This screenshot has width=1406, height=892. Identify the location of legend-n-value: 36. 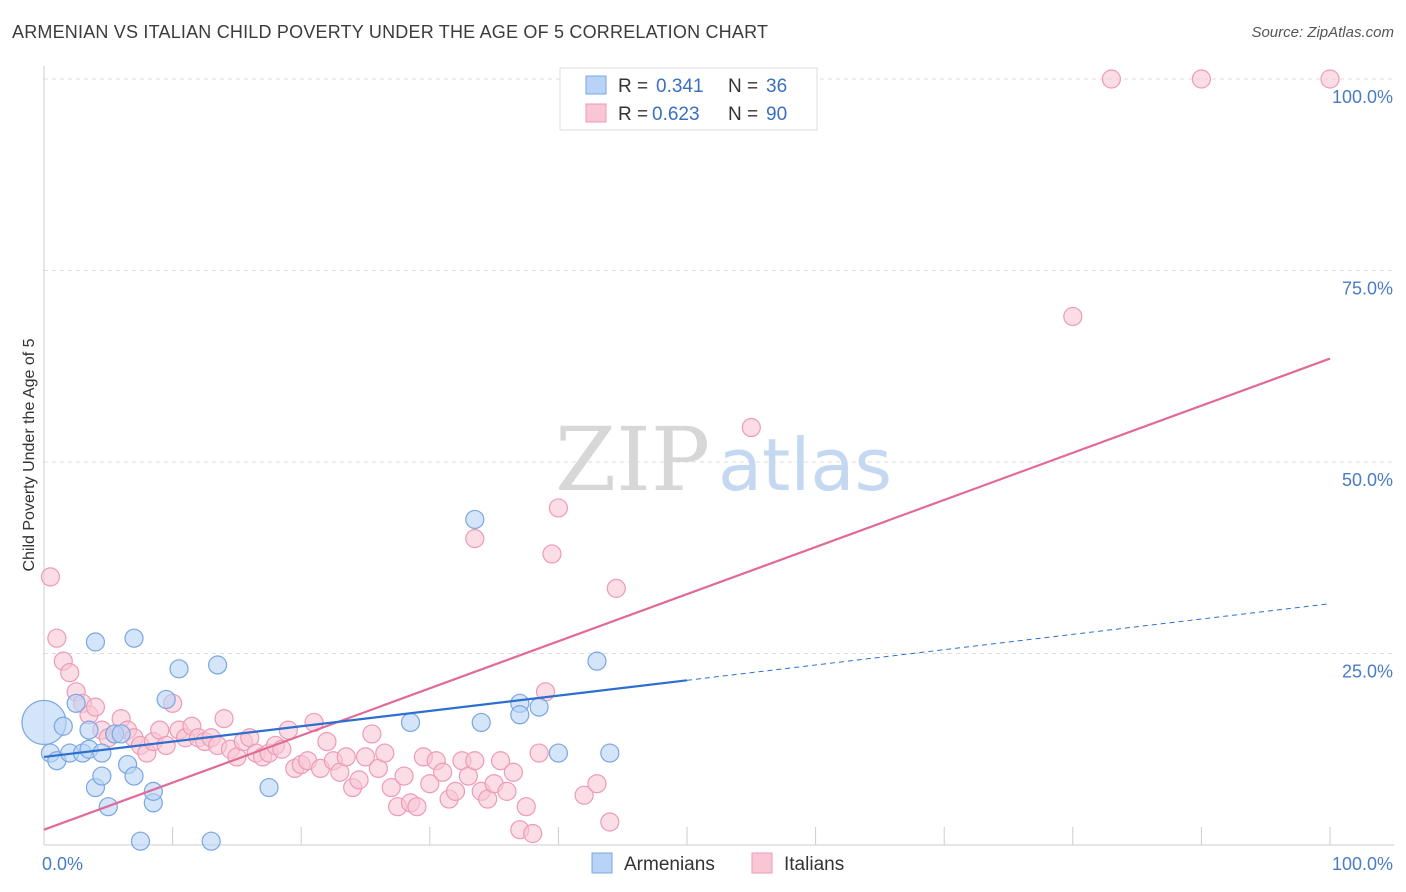
(776, 86).